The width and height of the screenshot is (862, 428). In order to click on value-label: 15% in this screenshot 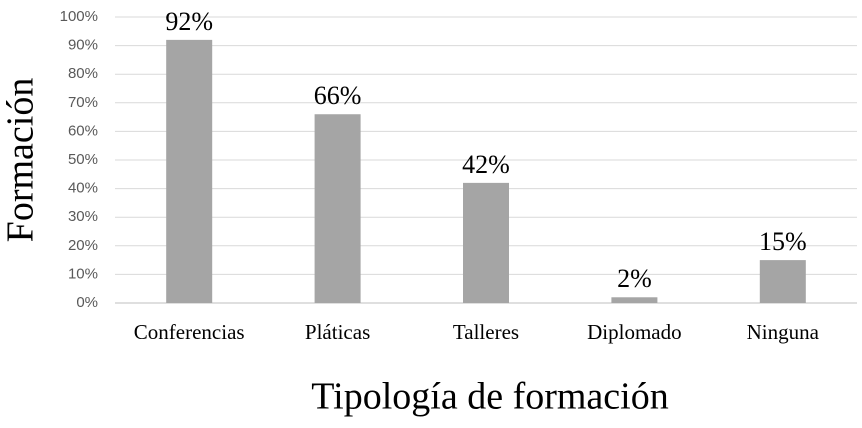, I will do `click(783, 241)`.